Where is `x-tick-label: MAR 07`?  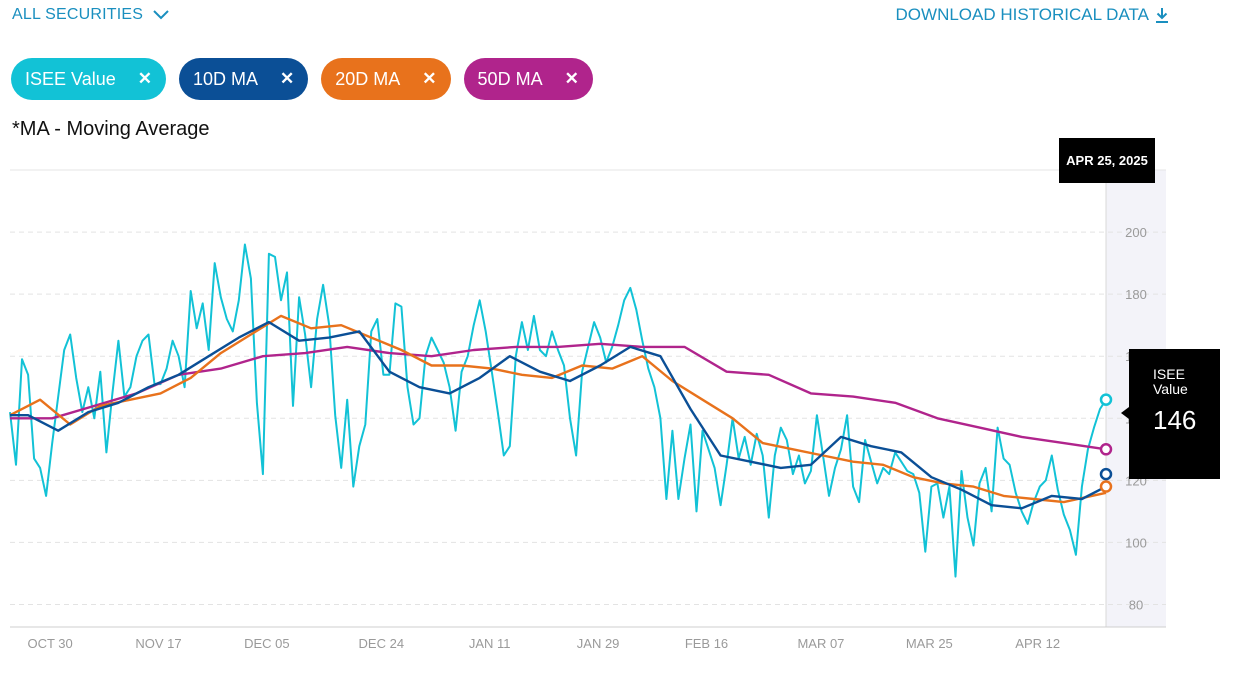
x-tick-label: MAR 07 is located at coordinates (820, 643).